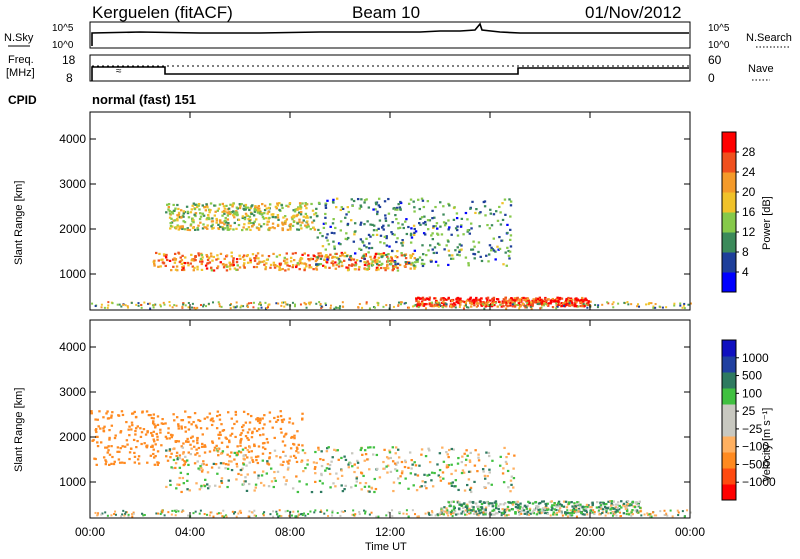 This screenshot has width=800, height=559. I want to click on y-tick-label: 2000, so click(72, 229).